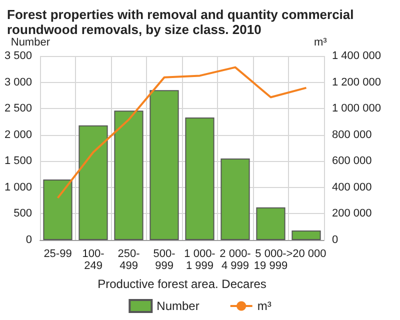 Image resolution: width=400 pixels, height=320 pixels. What do you see at coordinates (18, 82) in the screenshot?
I see `y-tick-label: 3 000` at bounding box center [18, 82].